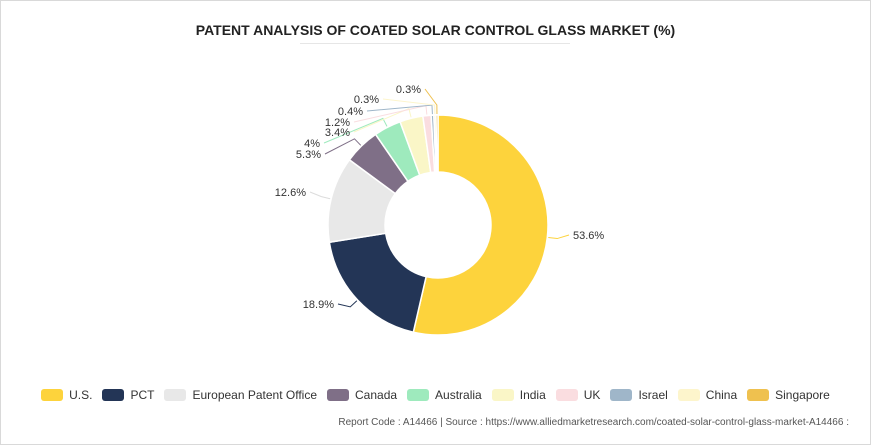 The image size is (871, 445). I want to click on data-label-china: 0.3%, so click(366, 100).